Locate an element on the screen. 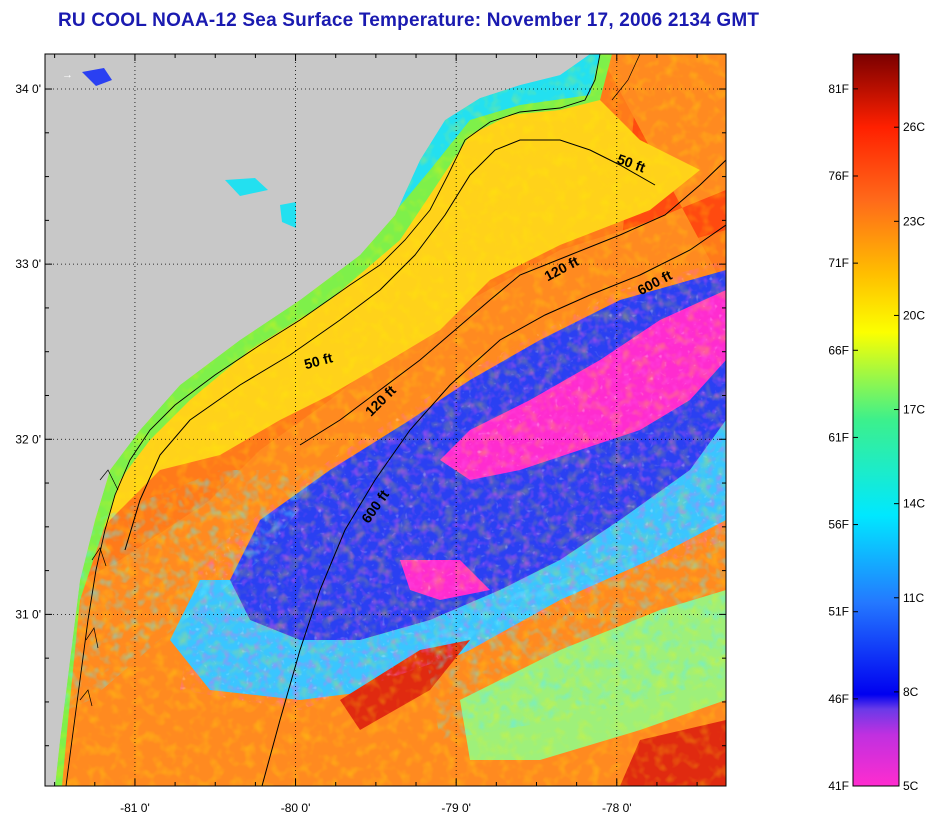 Image resolution: width=928 pixels, height=817 pixels. colorbar-f-label: 51F is located at coordinates (838, 612).